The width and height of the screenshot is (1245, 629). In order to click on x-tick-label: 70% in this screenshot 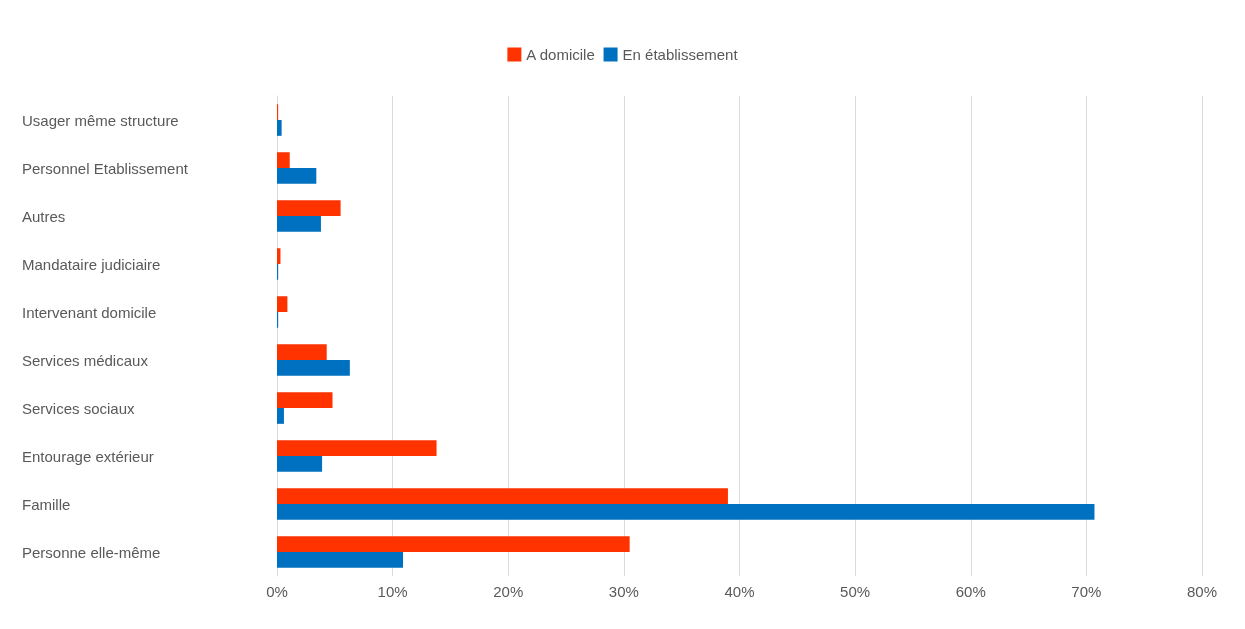, I will do `click(1086, 591)`.